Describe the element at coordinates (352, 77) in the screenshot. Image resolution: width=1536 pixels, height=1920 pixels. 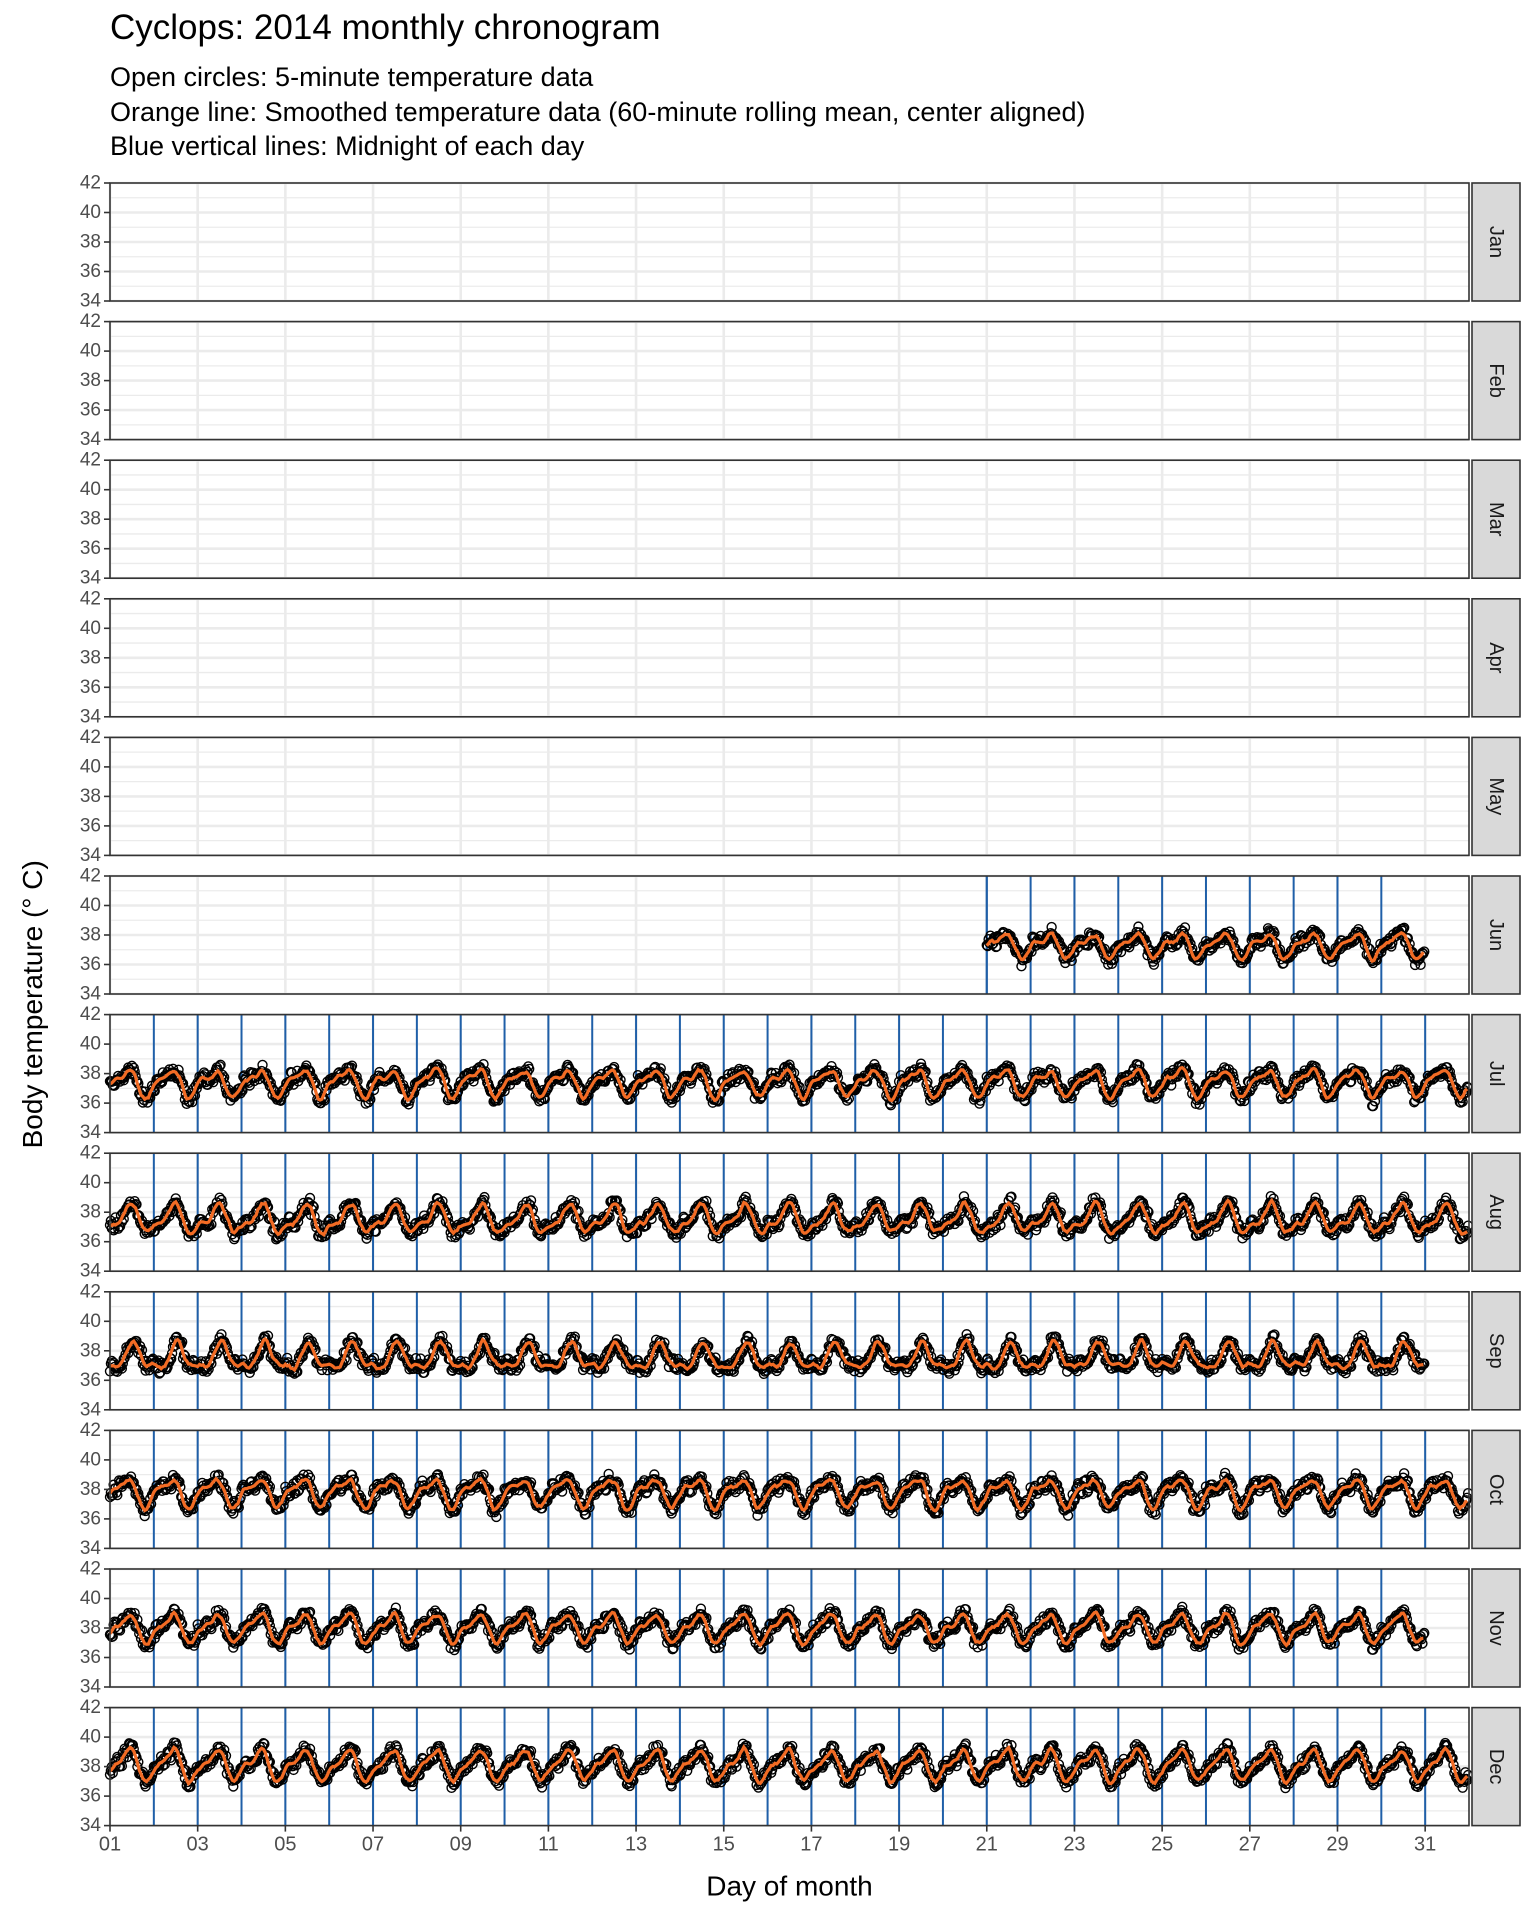
I see `chart-subtitle-line-1: Open circles: 5-minute temperature data` at that location.